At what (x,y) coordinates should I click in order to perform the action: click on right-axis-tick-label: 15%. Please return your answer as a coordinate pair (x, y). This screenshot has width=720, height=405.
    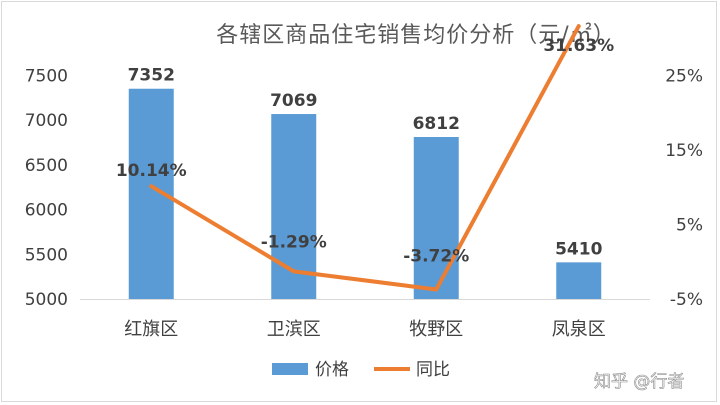
    Looking at the image, I should click on (684, 151).